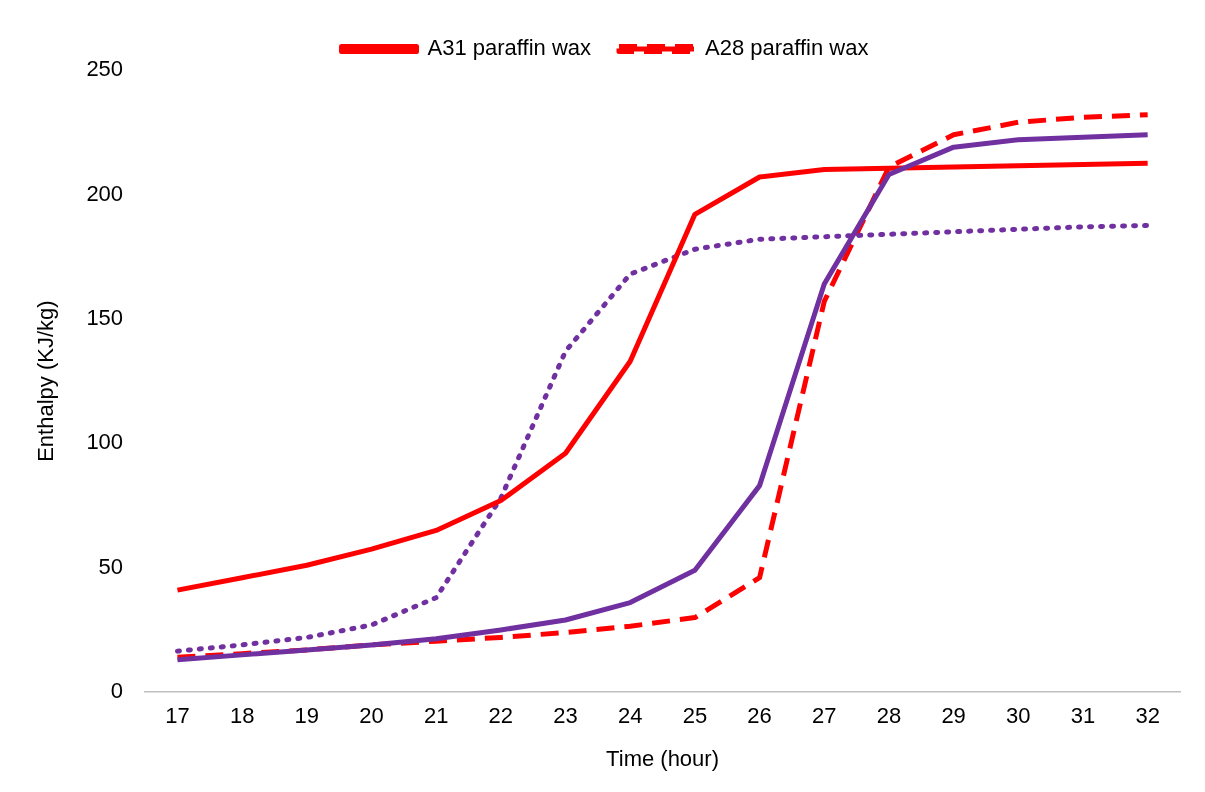  What do you see at coordinates (695, 716) in the screenshot?
I see `x-tick-label: 25` at bounding box center [695, 716].